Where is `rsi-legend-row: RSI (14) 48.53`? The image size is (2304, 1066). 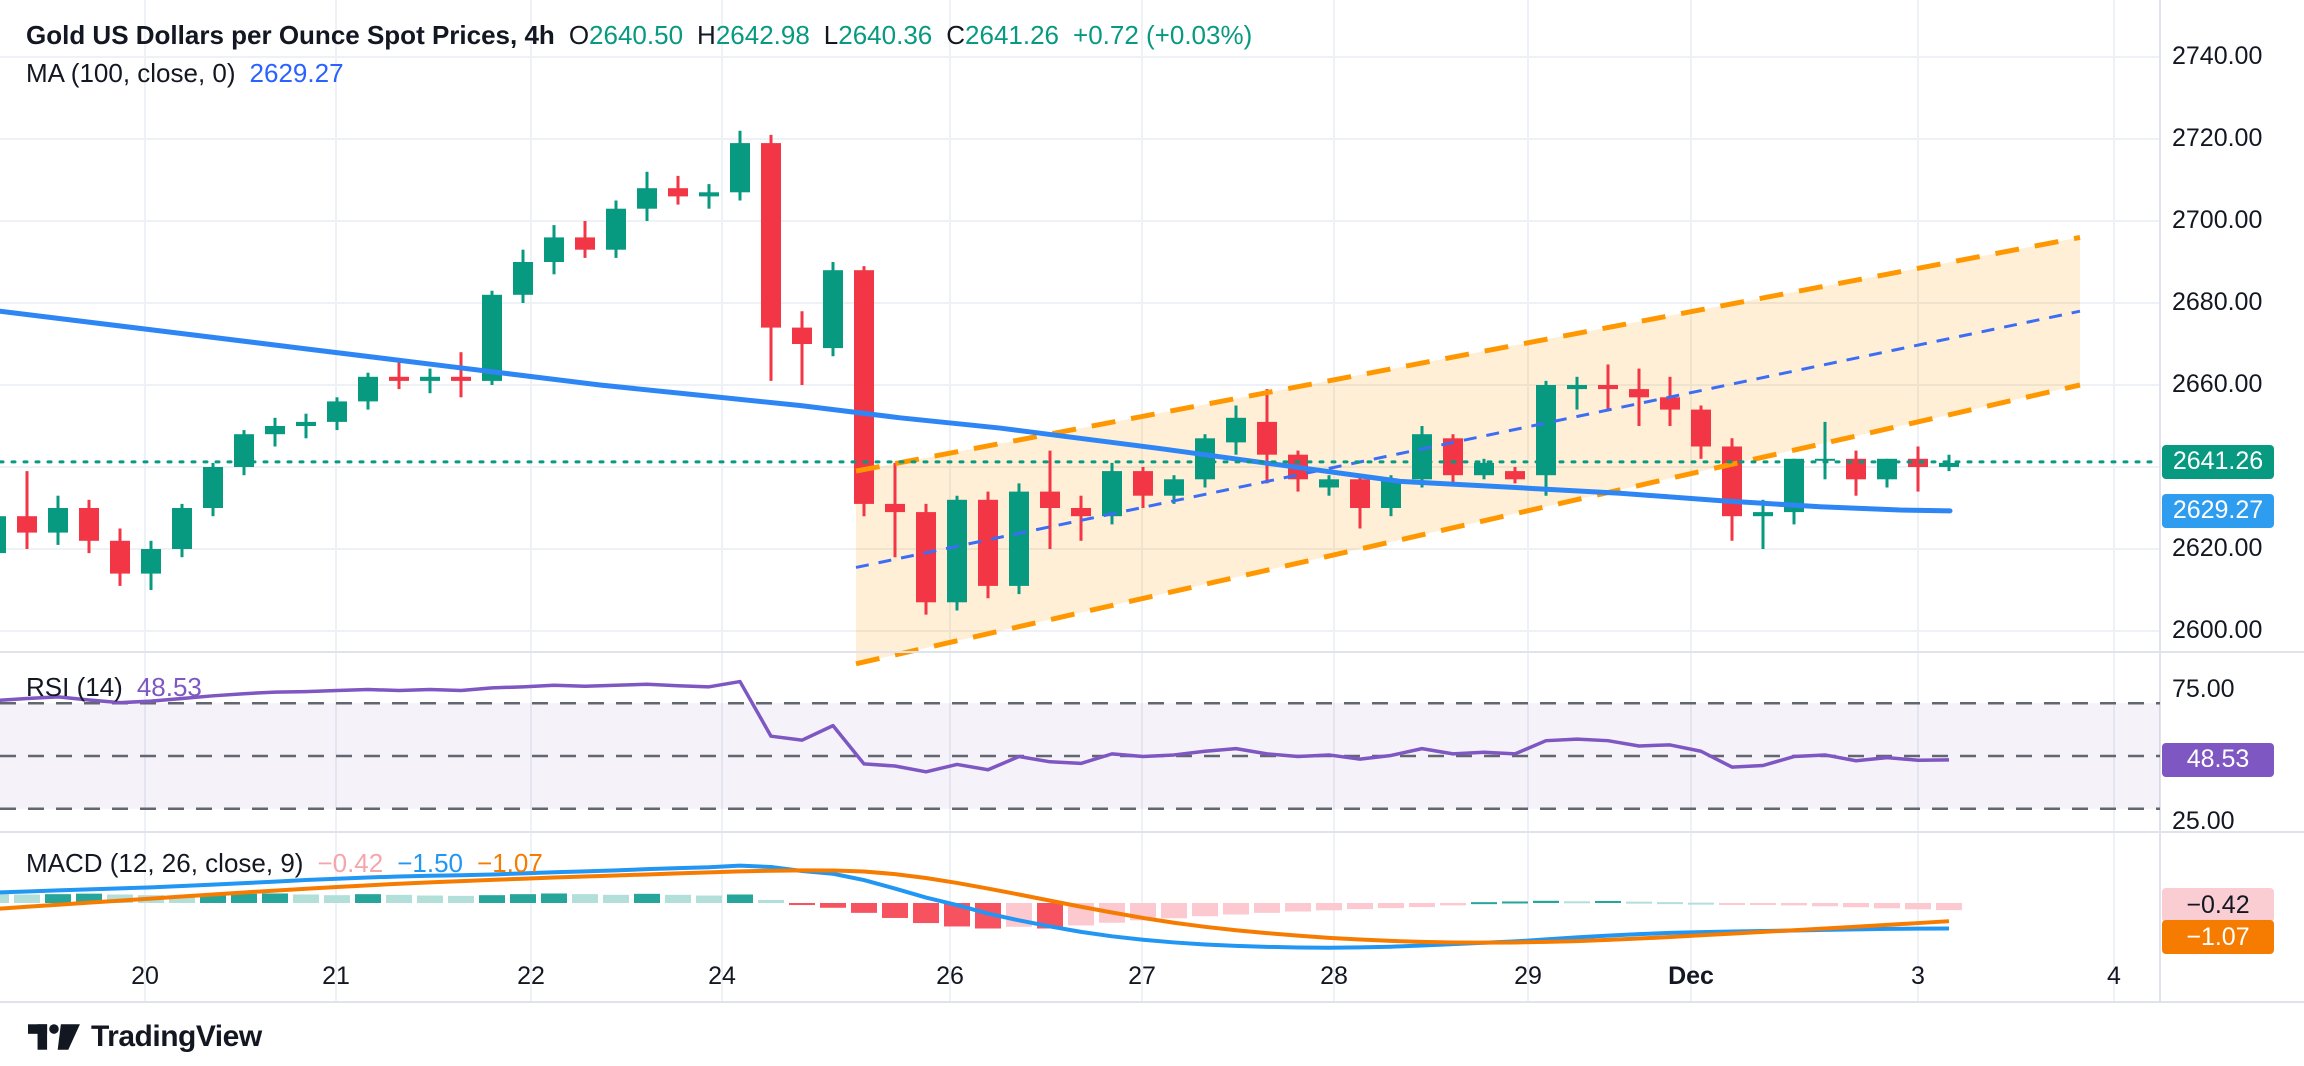
rsi-legend-row: RSI (14) 48.53 is located at coordinates (114, 687).